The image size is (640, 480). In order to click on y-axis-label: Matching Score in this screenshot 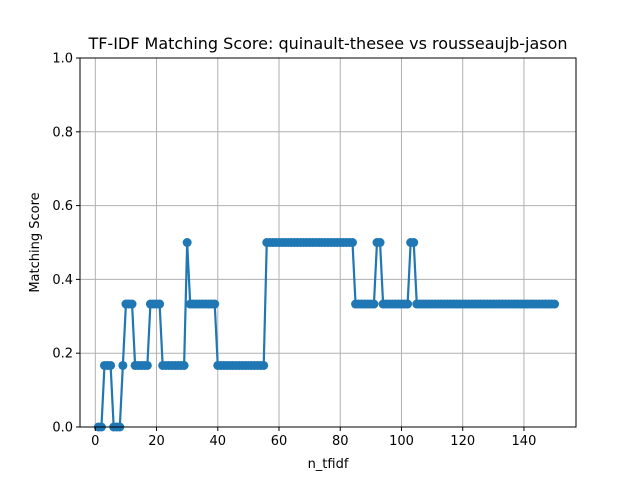, I will do `click(35, 242)`.